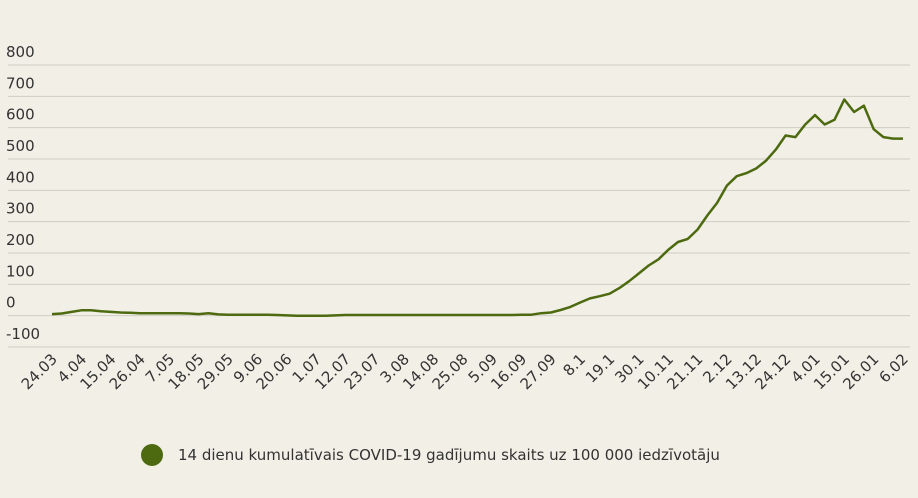 The height and width of the screenshot is (498, 918). I want to click on y-tick-label: 700, so click(20, 83).